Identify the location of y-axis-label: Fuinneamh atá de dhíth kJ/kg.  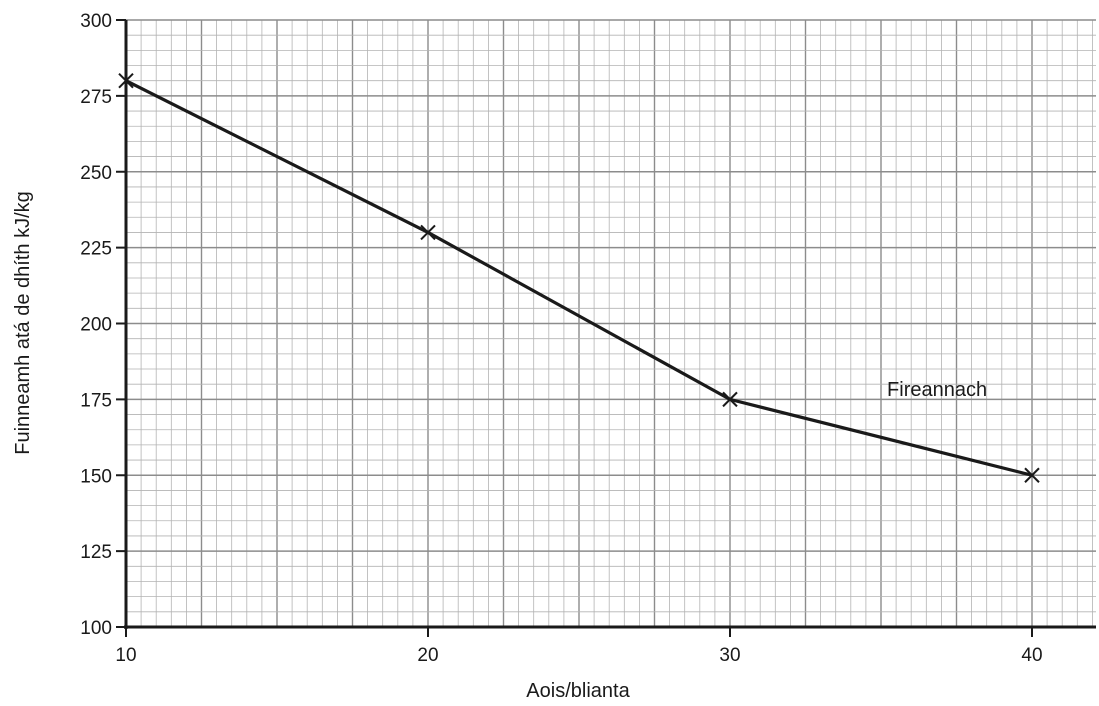
(23, 323).